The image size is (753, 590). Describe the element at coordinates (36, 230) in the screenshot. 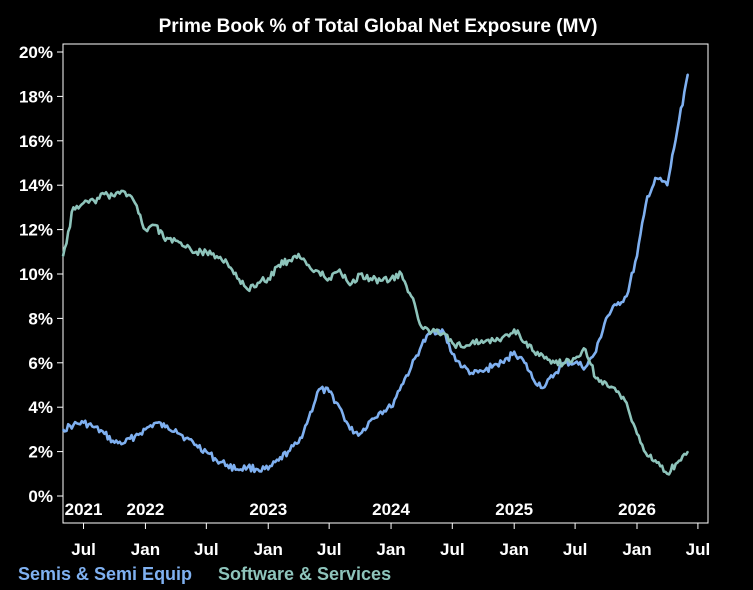

I see `y-tick-label: 12%` at that location.